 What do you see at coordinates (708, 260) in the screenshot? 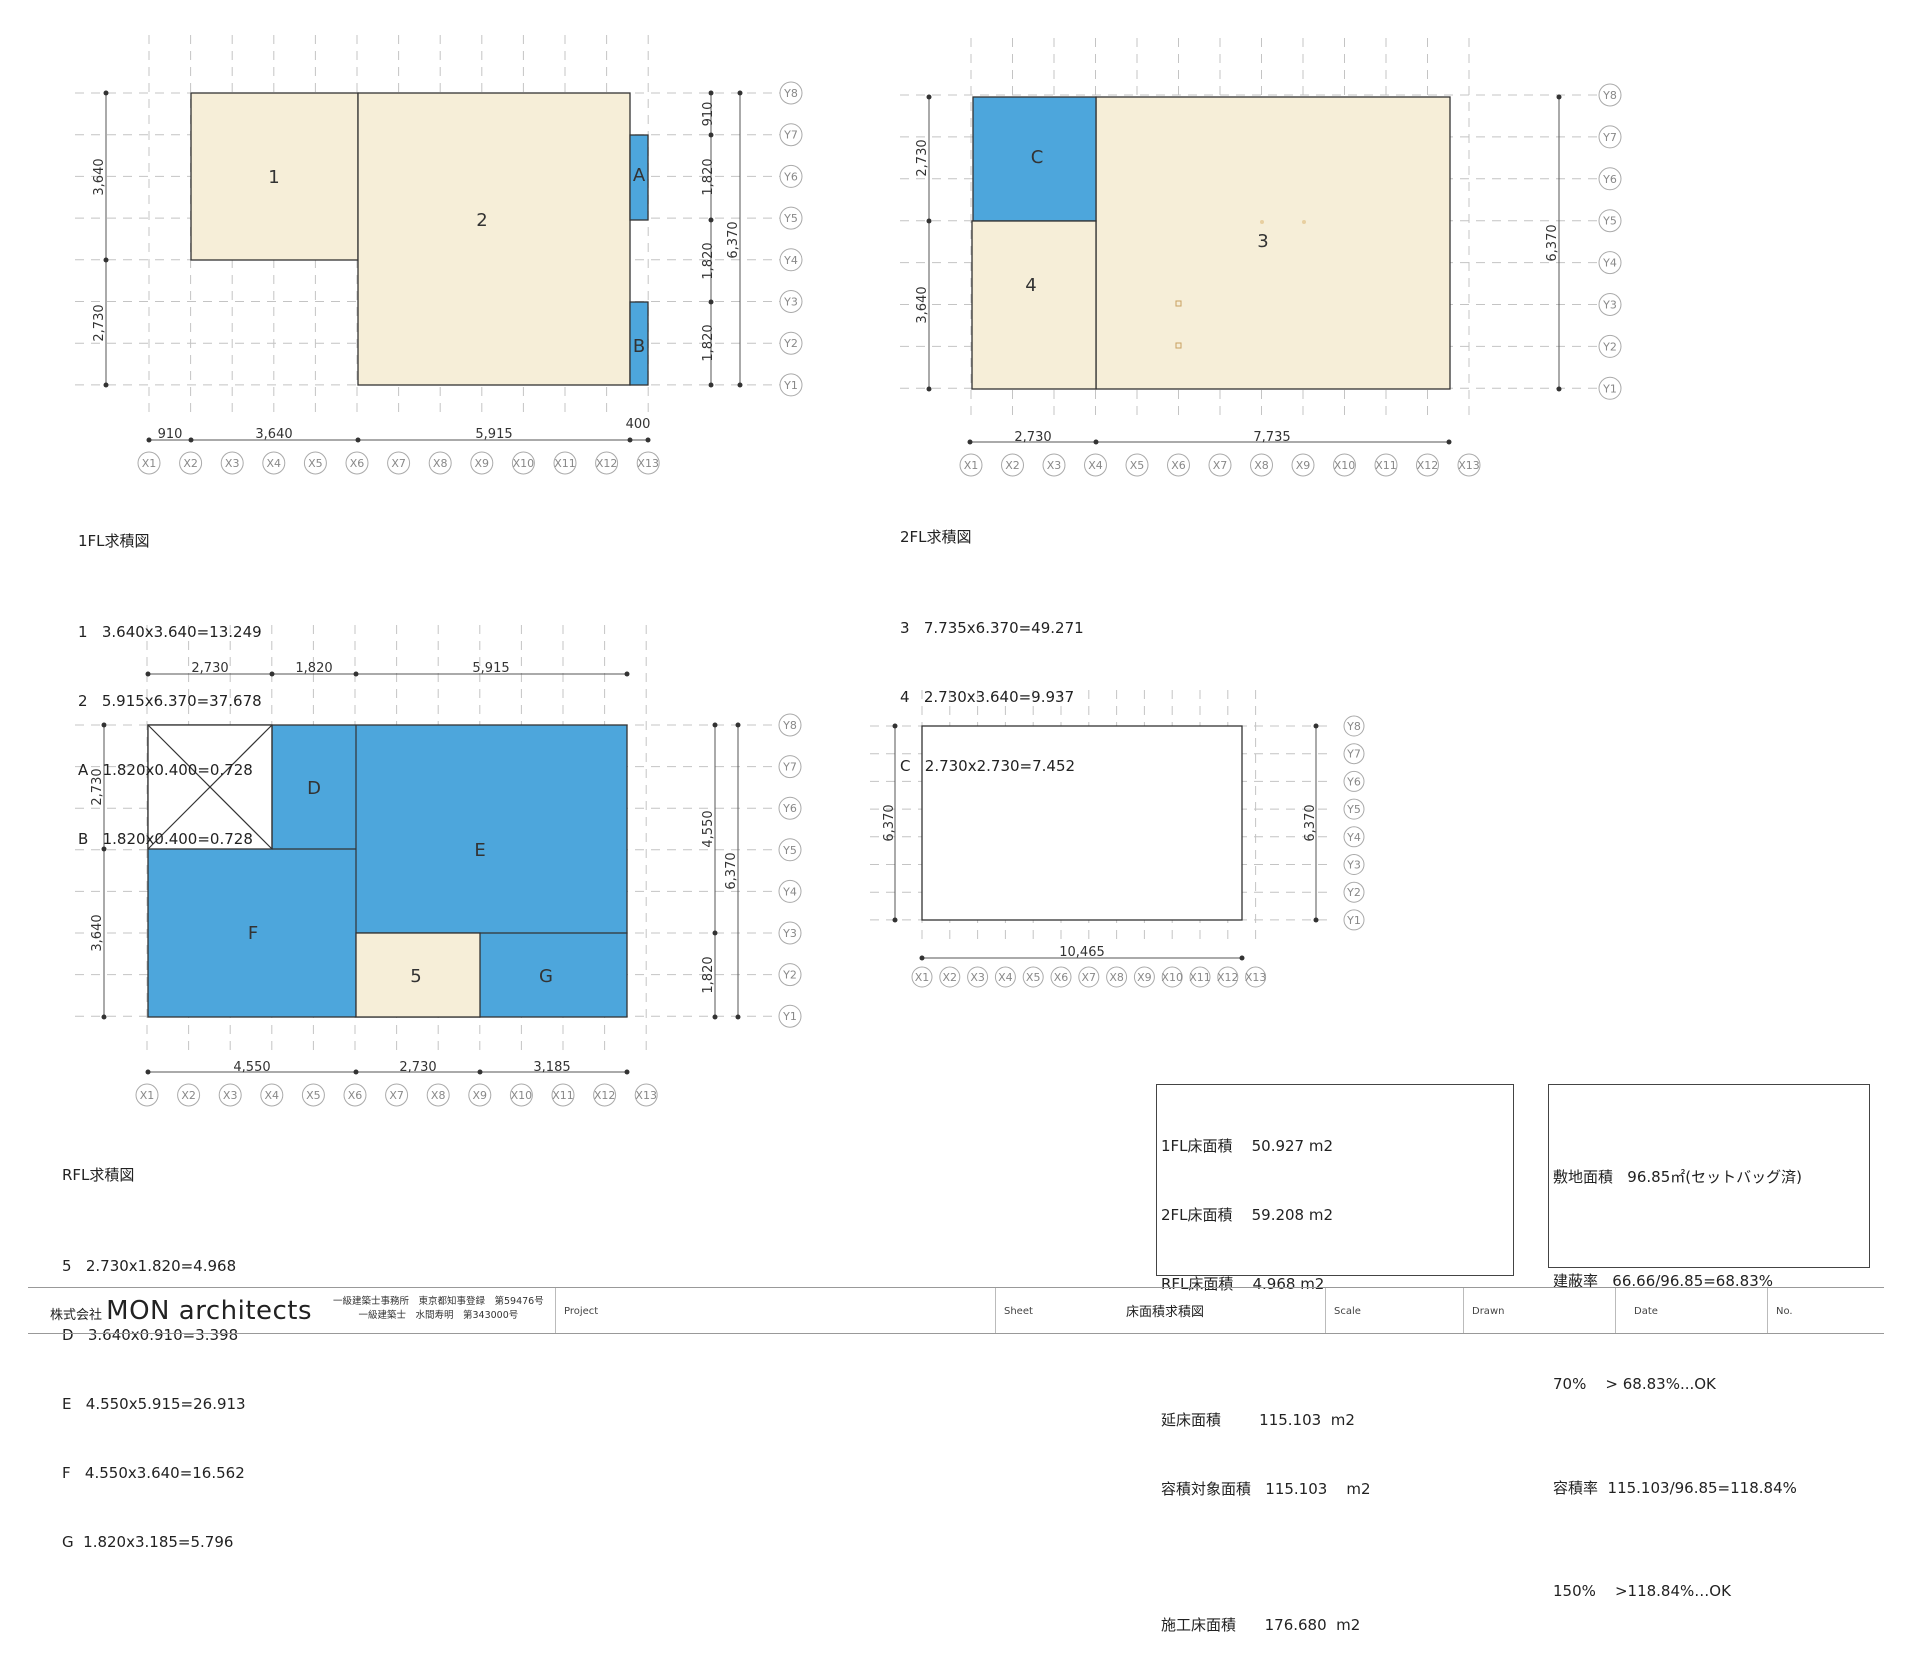
I see `dim-1820-b: 1,820` at bounding box center [708, 260].